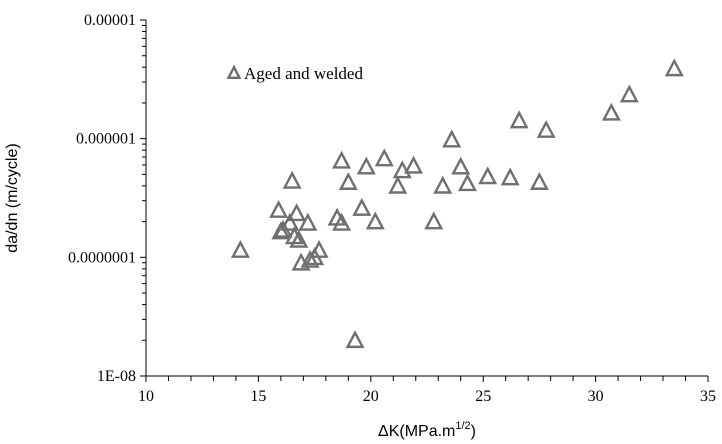 The height and width of the screenshot is (444, 722). What do you see at coordinates (12, 197) in the screenshot?
I see `y-axis-title: da/dn (m/cycle)` at bounding box center [12, 197].